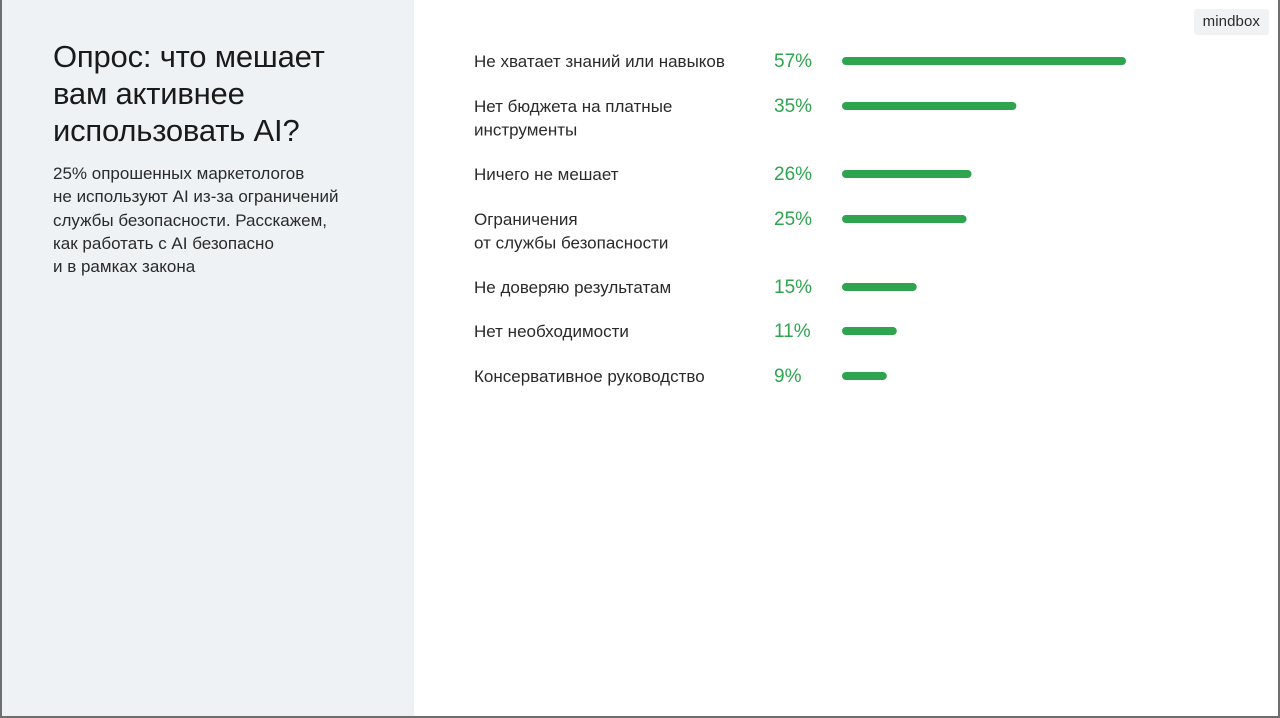  I want to click on bar-category-label: Ограничения от службы безопасности, so click(571, 231).